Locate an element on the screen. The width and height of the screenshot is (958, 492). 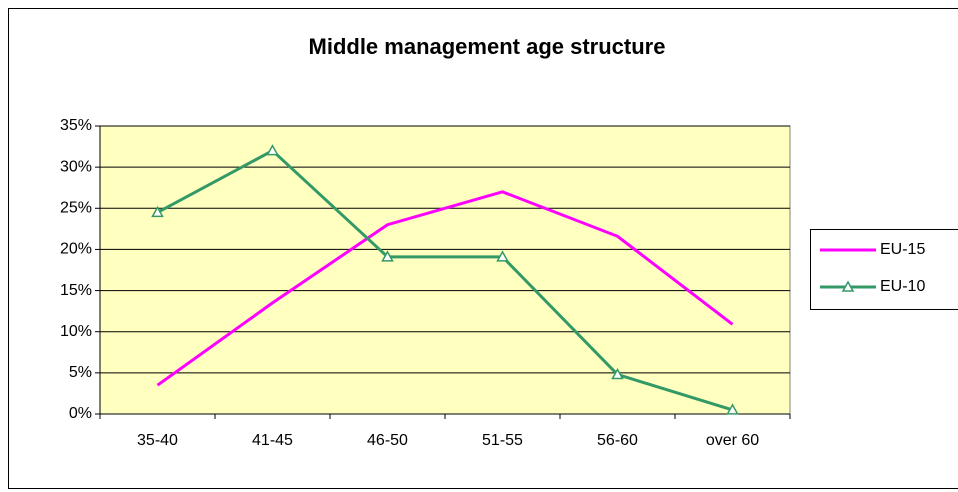
y-tick-label: 25% is located at coordinates (76, 208).